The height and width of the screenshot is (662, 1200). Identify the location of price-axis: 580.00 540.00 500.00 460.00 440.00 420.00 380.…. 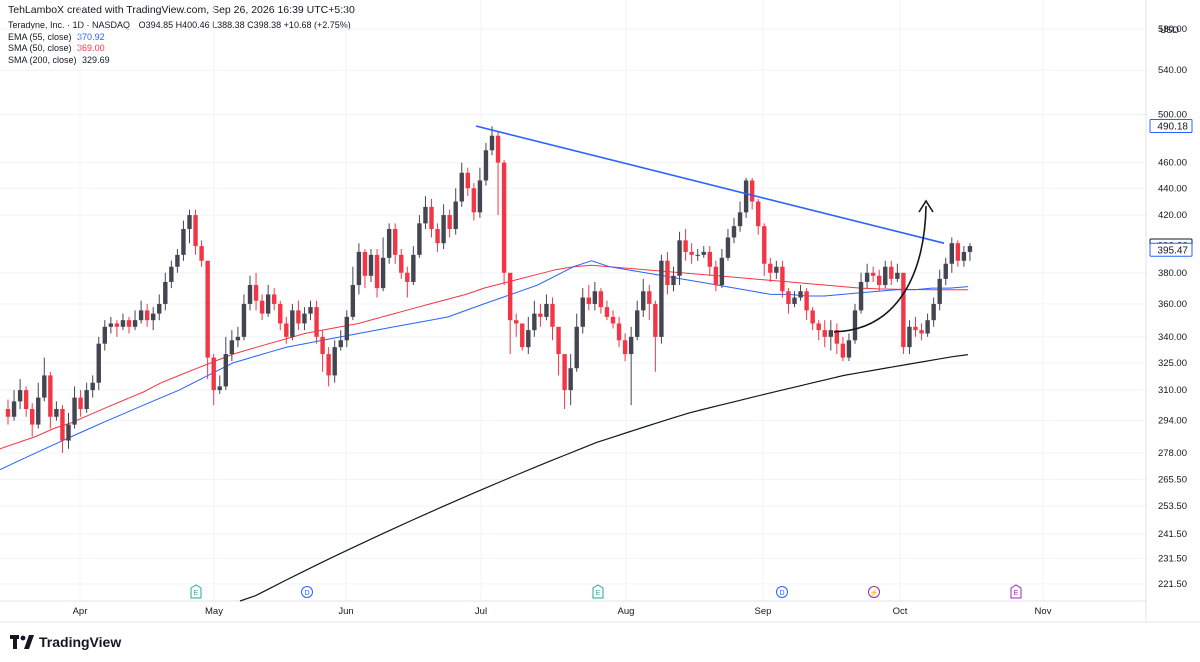
(1172, 307).